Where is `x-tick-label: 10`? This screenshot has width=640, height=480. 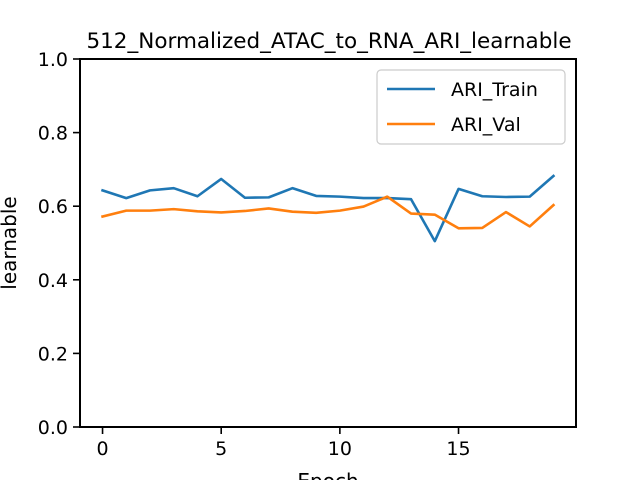 x-tick-label: 10 is located at coordinates (340, 449).